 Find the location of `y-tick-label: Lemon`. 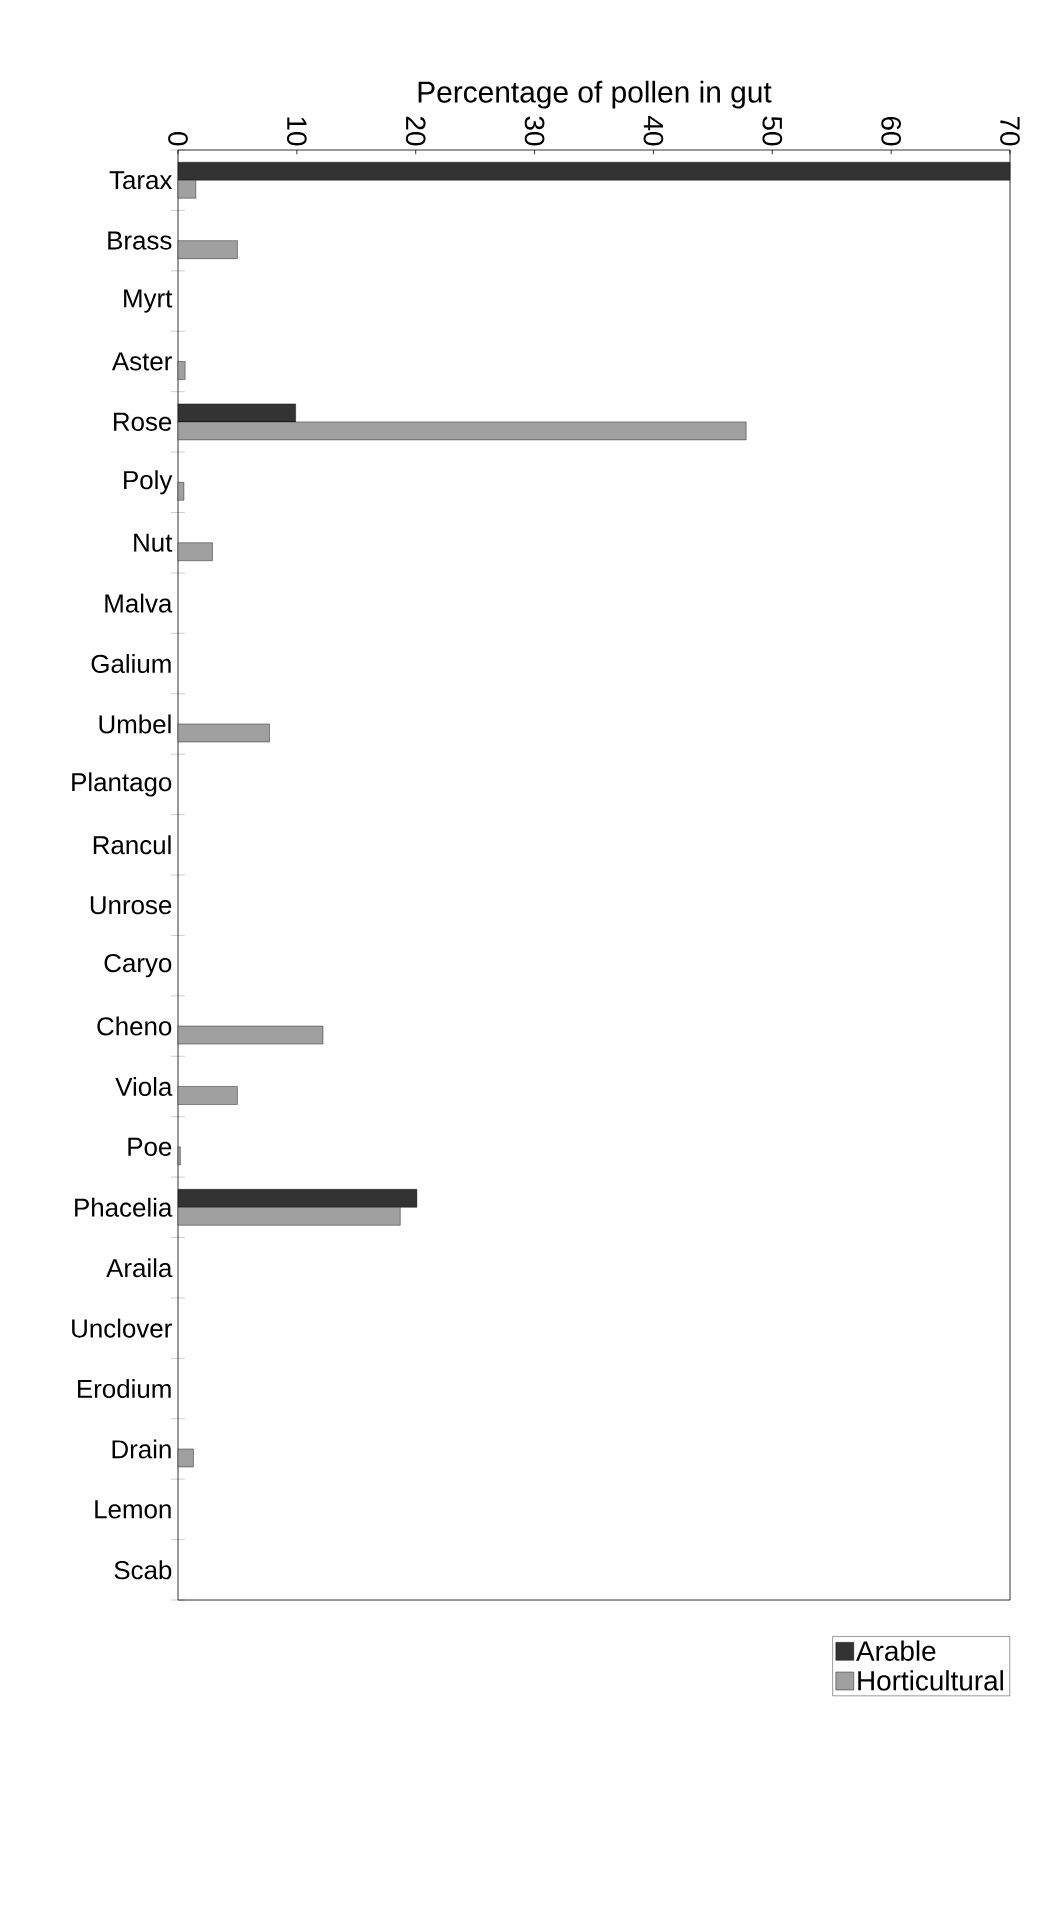

y-tick-label: Lemon is located at coordinates (133, 1509).